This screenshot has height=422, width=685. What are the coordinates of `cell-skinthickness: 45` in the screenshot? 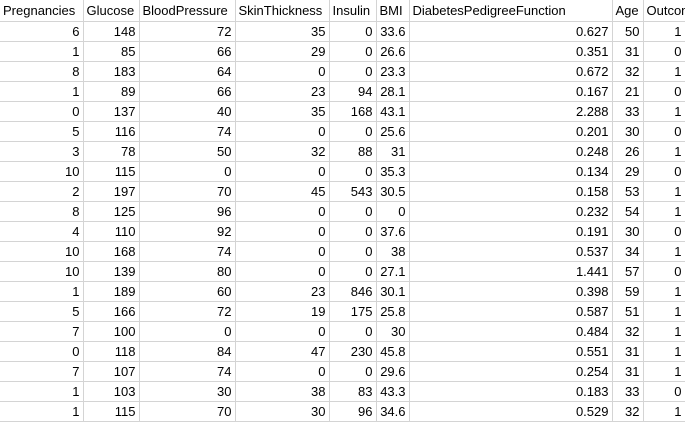 It's located at (282, 191).